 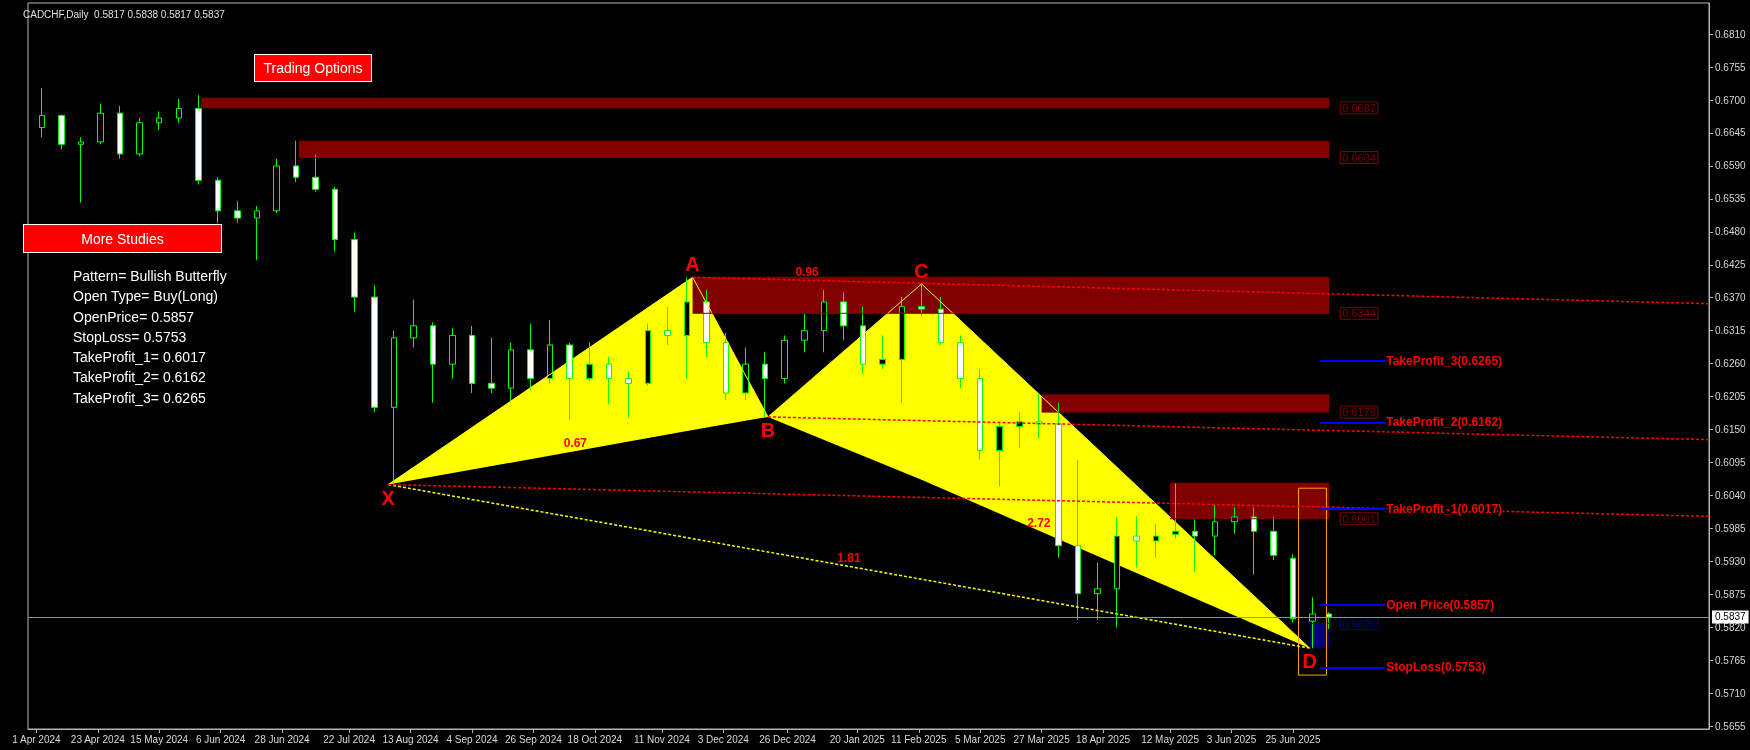 I want to click on annotation: A, so click(x=692, y=264).